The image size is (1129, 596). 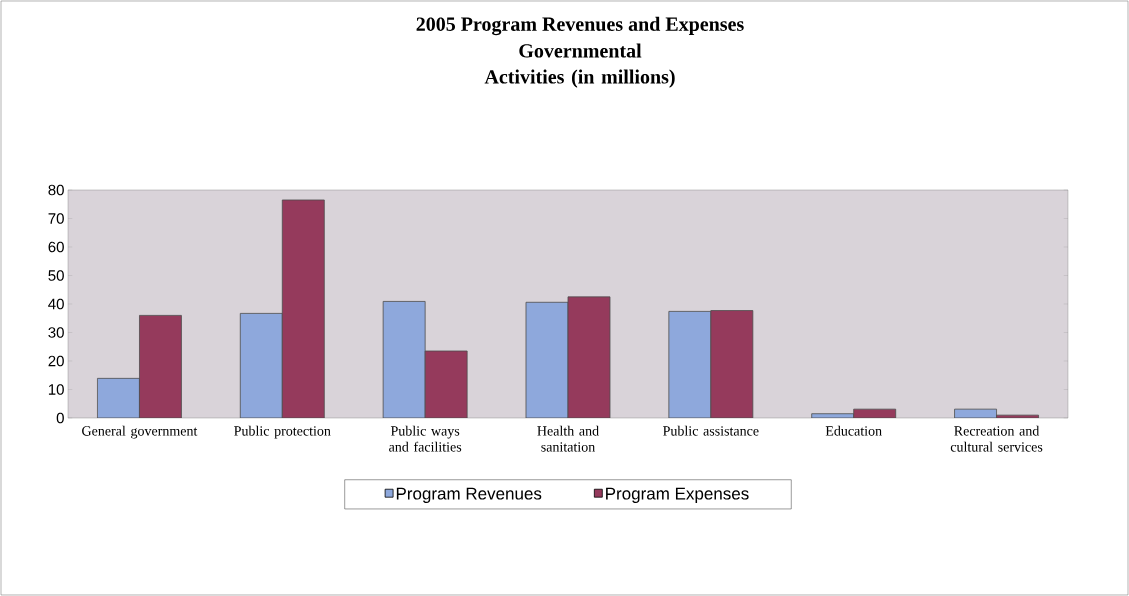 What do you see at coordinates (711, 430) in the screenshot?
I see `x-tick-label: Public assistance` at bounding box center [711, 430].